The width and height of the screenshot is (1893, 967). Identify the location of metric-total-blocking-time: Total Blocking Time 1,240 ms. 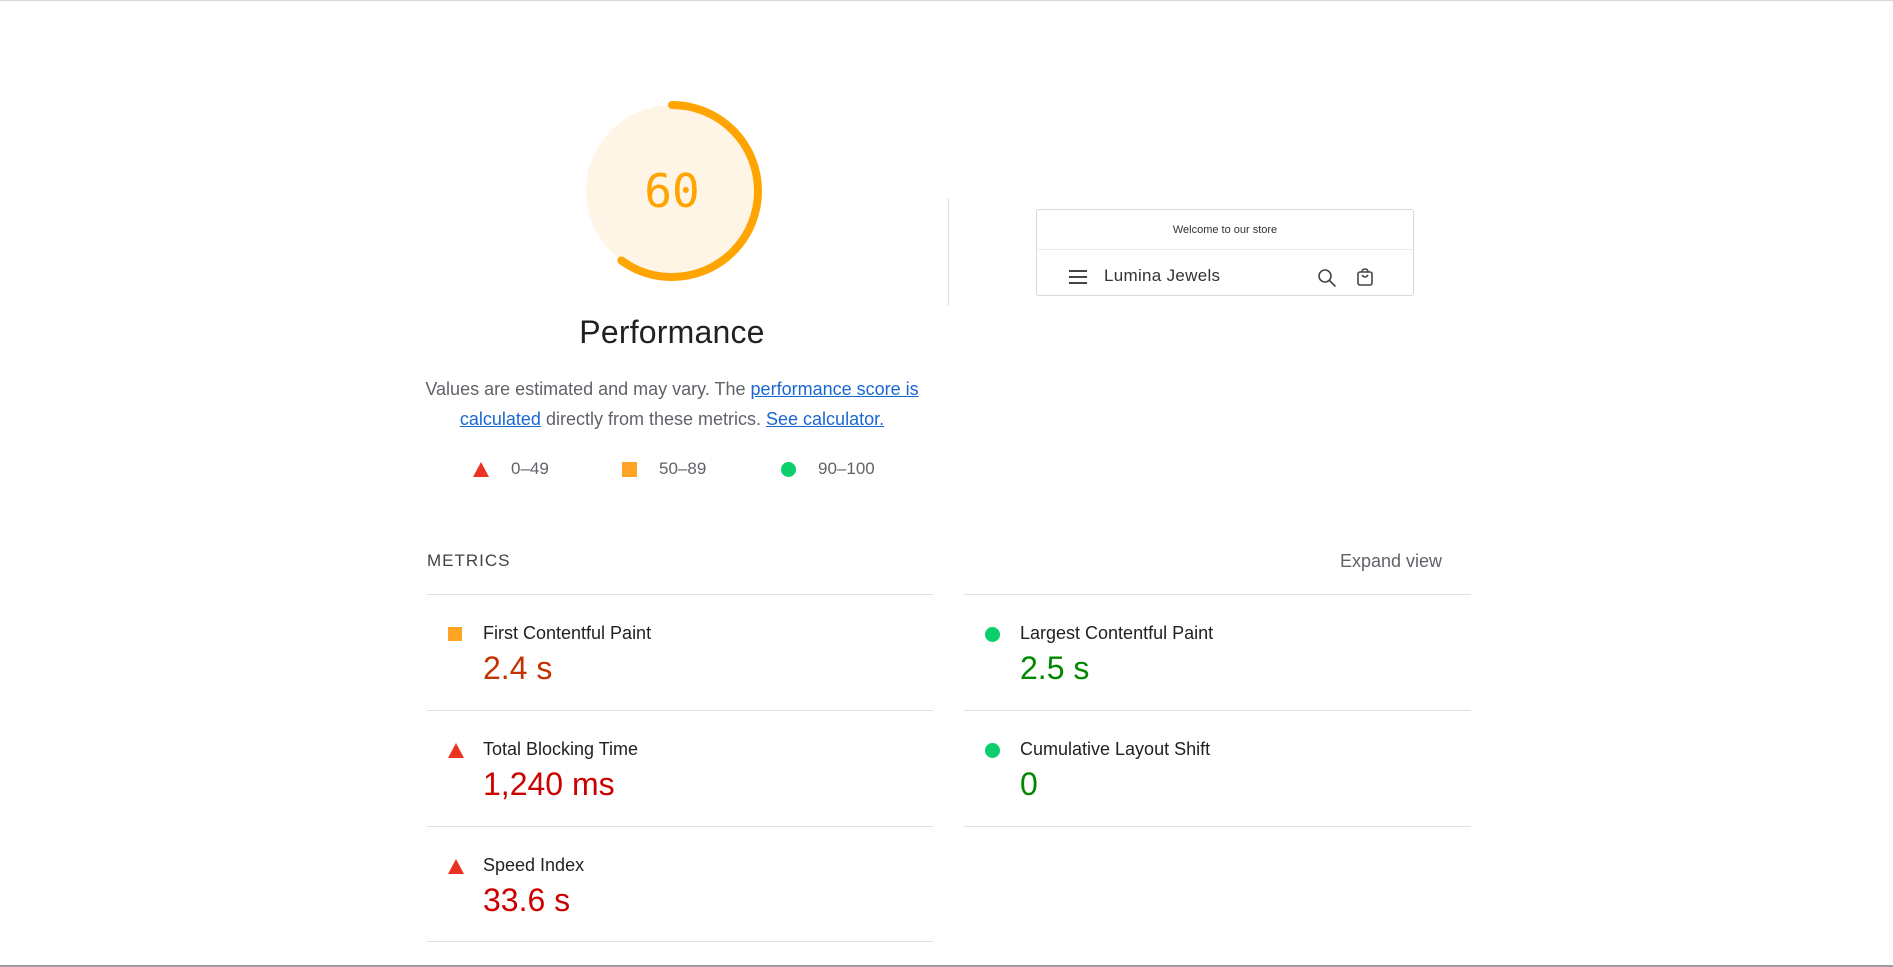
(677, 768).